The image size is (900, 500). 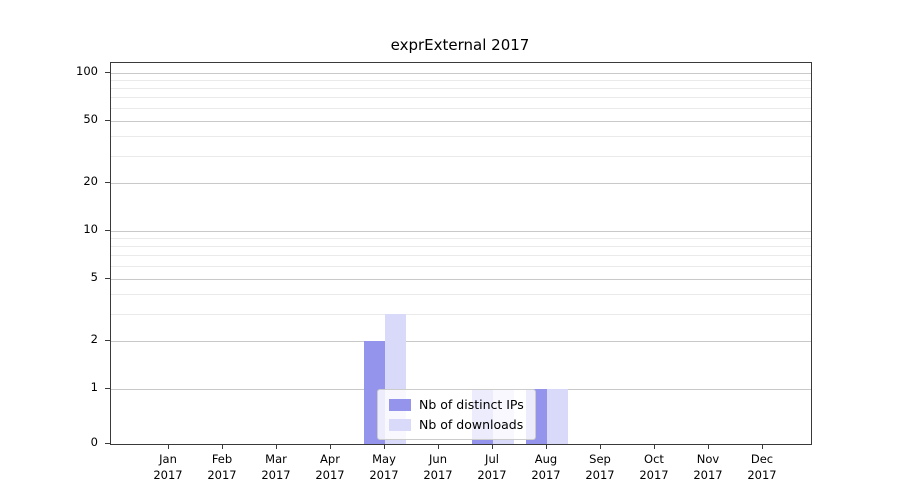 I want to click on x-tick-label: Sep 2017, so click(x=600, y=467).